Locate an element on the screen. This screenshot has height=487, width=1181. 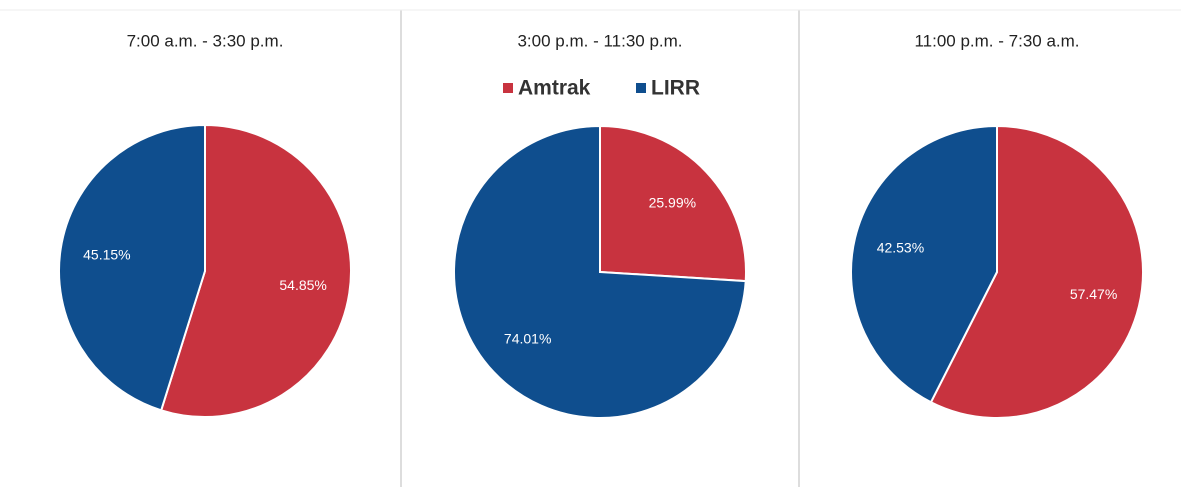
data-label: 45.15% is located at coordinates (106, 255).